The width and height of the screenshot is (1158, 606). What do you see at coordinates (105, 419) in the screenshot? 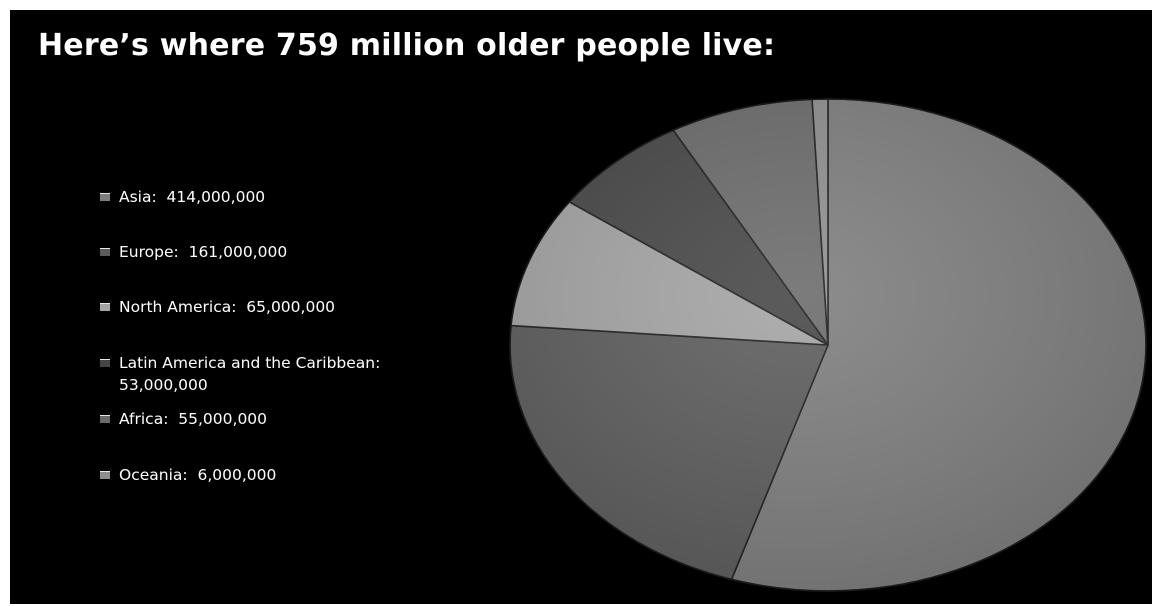
I see `legend-marker-africa` at bounding box center [105, 419].